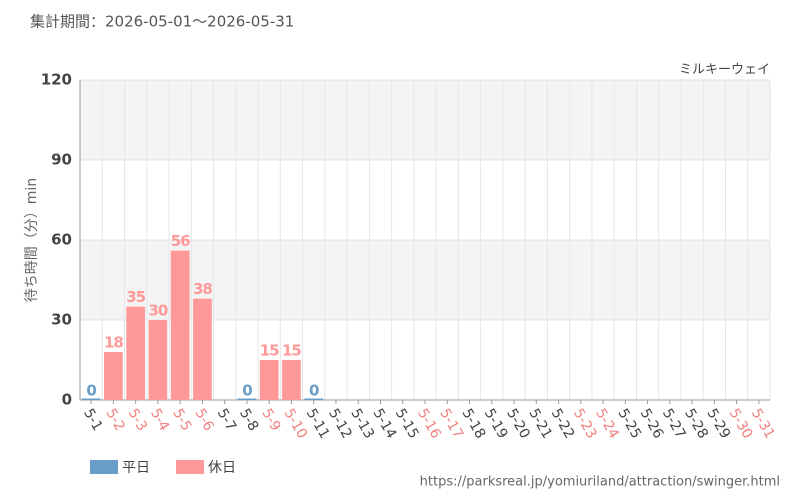 The height and width of the screenshot is (500, 800). I want to click on value-label: 35, so click(135, 297).